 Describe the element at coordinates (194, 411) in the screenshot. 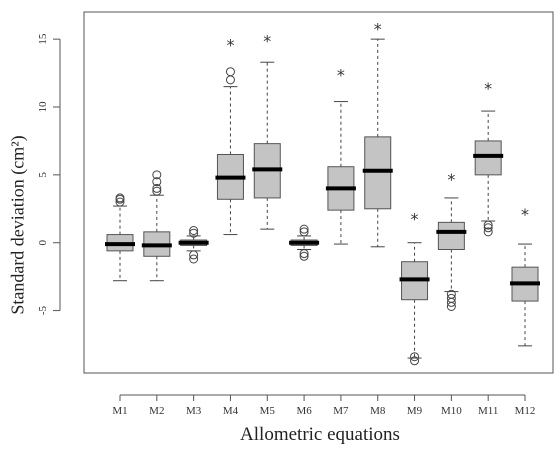

I see `x-tick-label: M3` at that location.